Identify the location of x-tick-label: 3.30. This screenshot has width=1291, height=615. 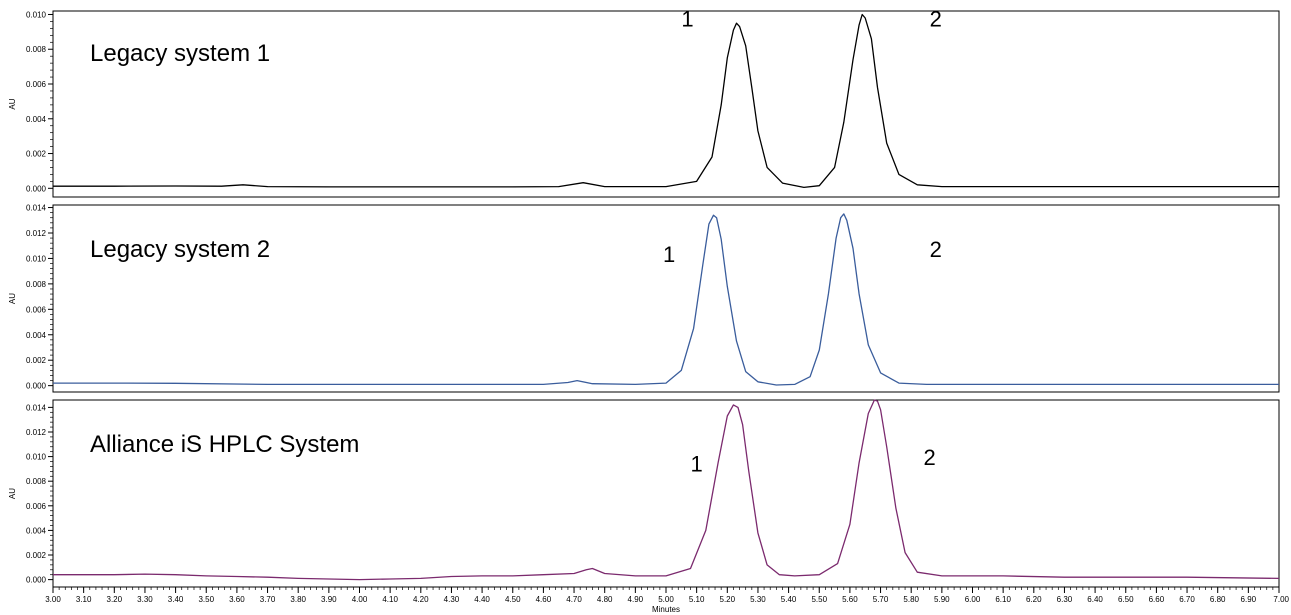
(145, 599).